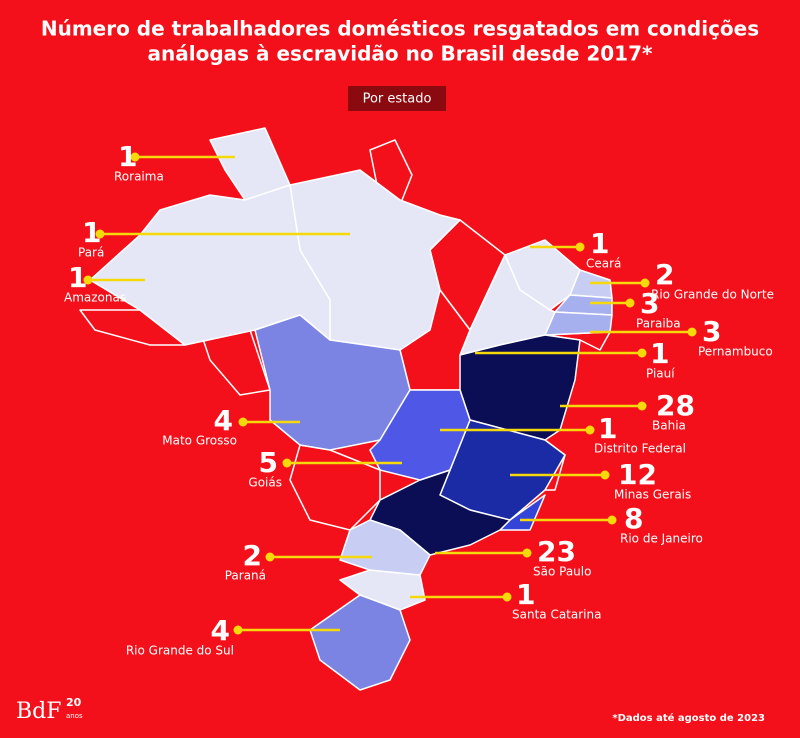 Image resolution: width=800 pixels, height=738 pixels. What do you see at coordinates (633, 518) in the screenshot?
I see `state-value: 8` at bounding box center [633, 518].